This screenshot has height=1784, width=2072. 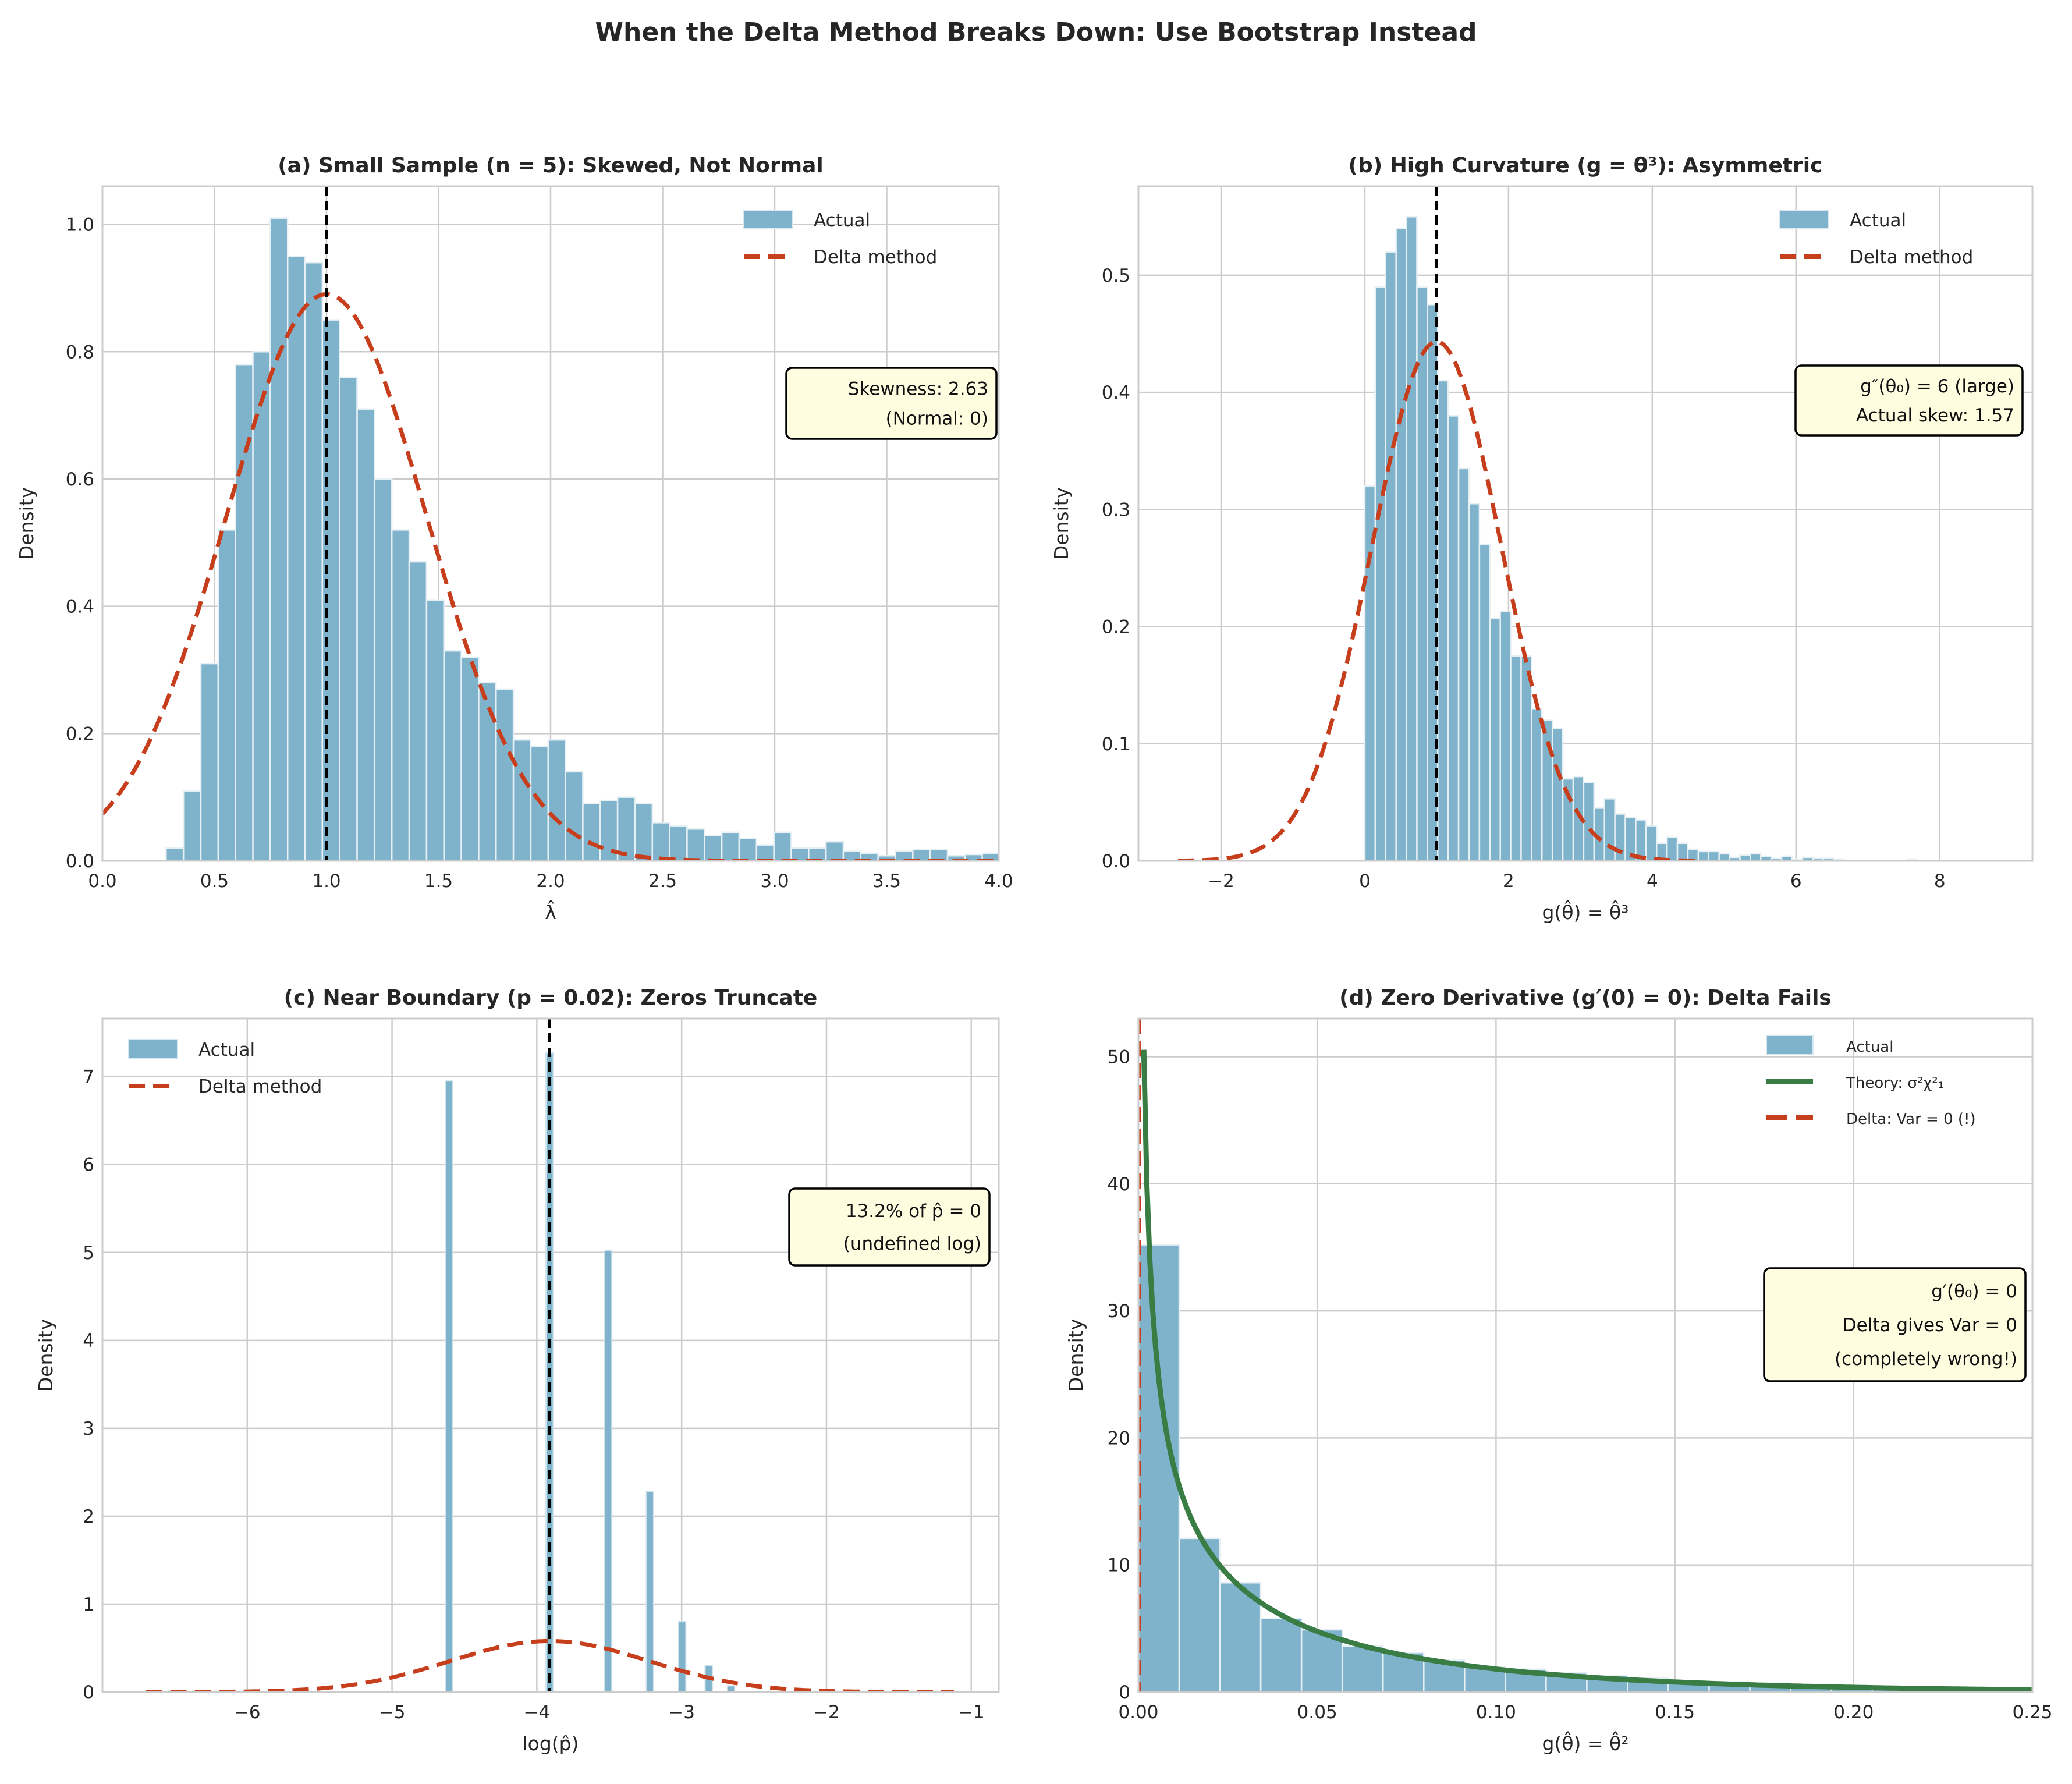 I want to click on legend-label: Actual, so click(x=1878, y=220).